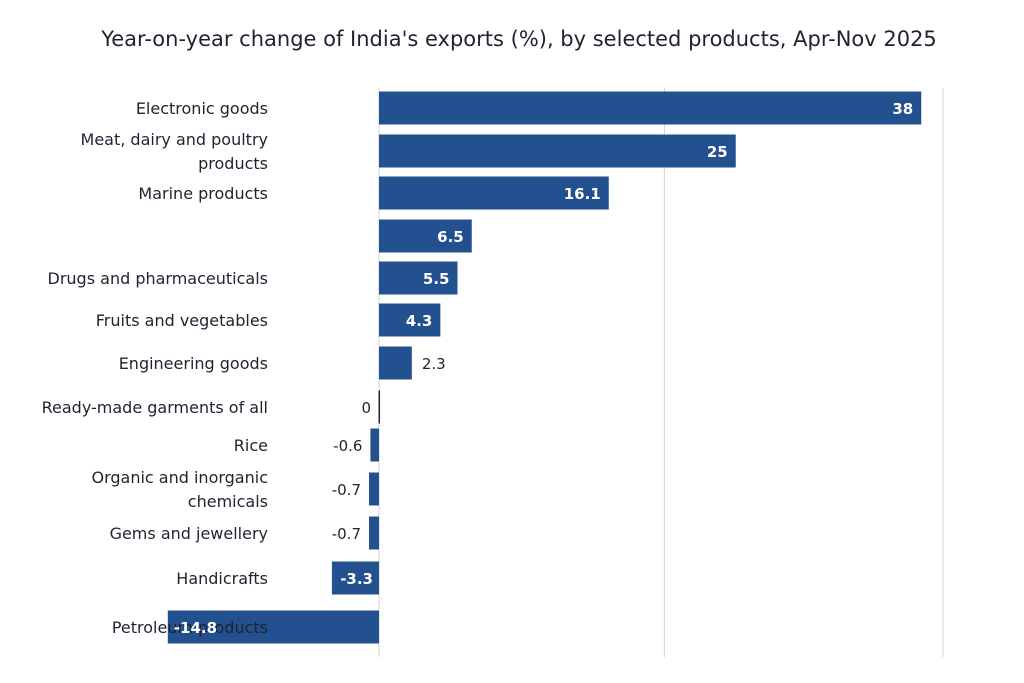 This screenshot has height=683, width=1024. I want to click on value-label-7: 0, so click(366, 408).